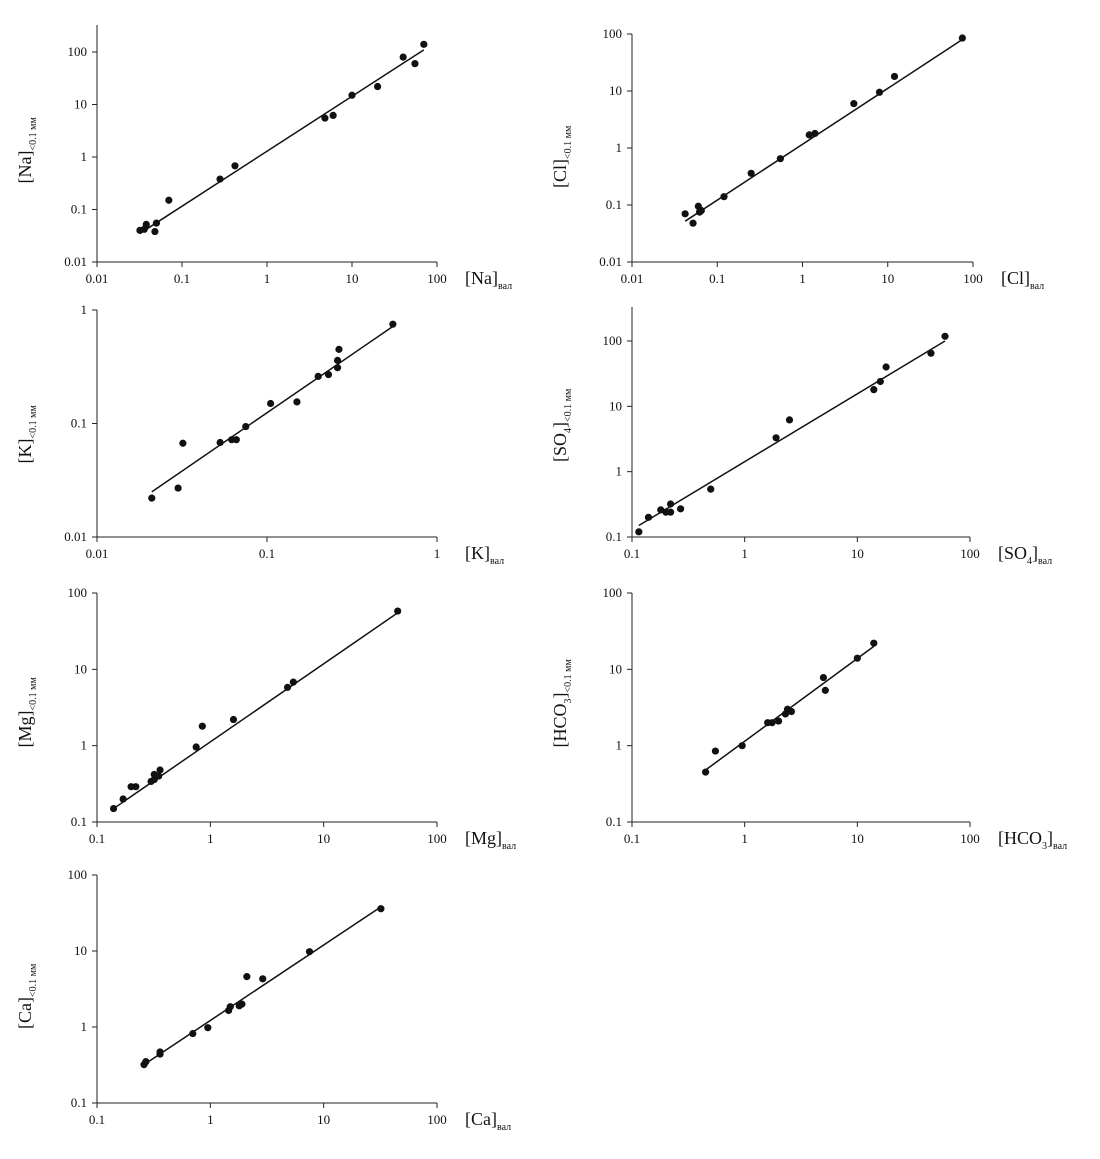 This screenshot has height=1159, width=1100. What do you see at coordinates (560, 447) in the screenshot?
I see `y-axis-label-text: [SO` at bounding box center [560, 447].